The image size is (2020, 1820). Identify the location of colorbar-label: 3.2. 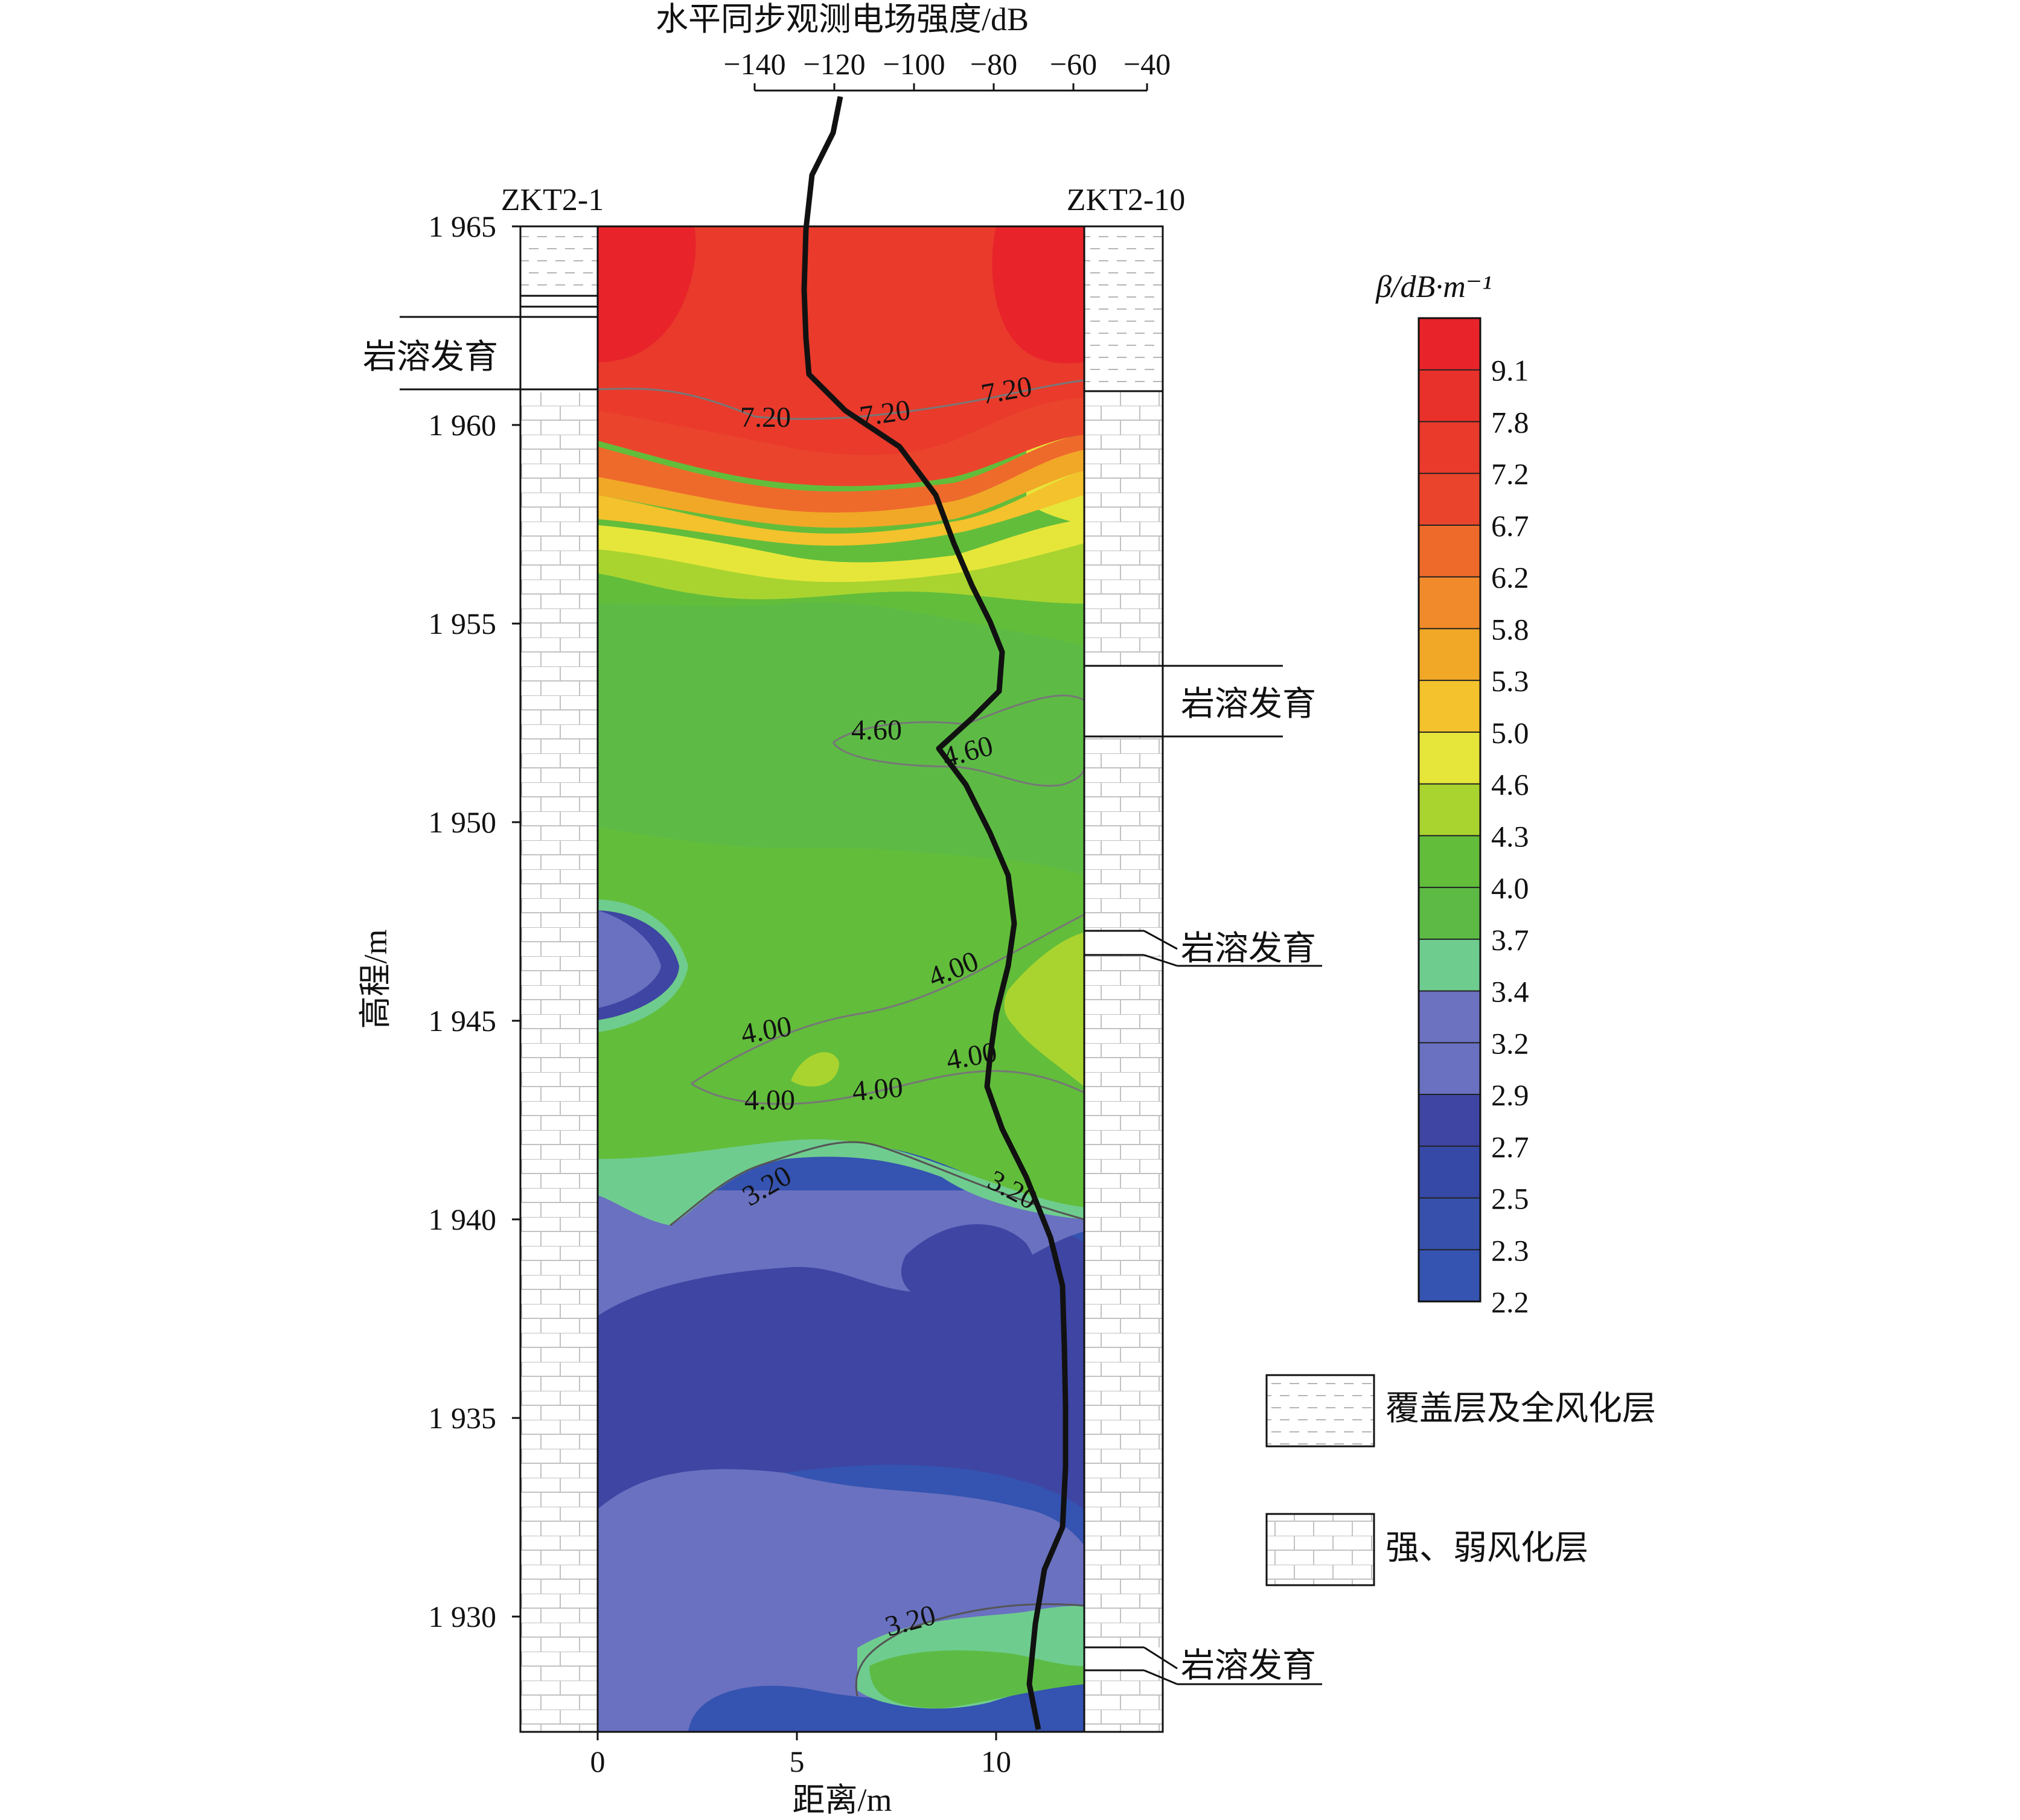
(1510, 1043).